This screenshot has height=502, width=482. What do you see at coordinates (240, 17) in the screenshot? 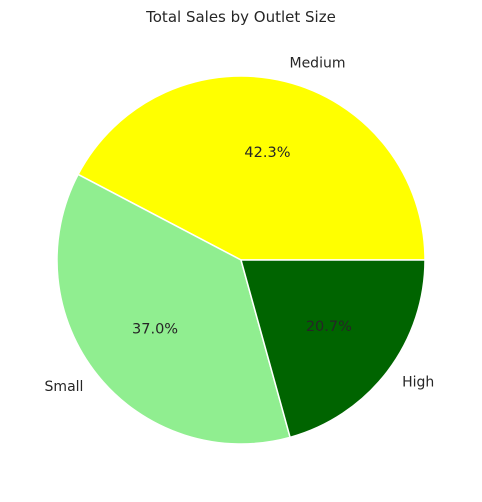
I see `chart-title: Total Sales by Outlet Size` at bounding box center [240, 17].